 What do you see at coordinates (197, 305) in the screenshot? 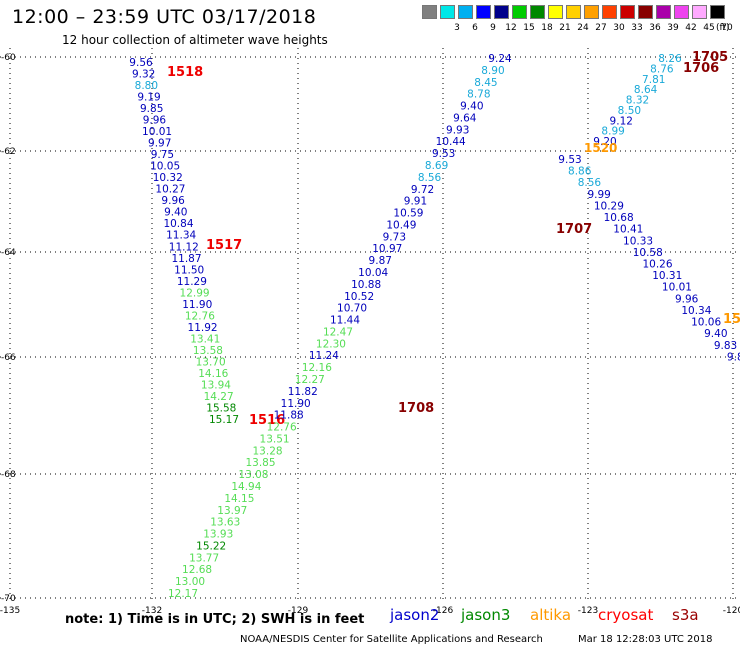
I see `wave-height-label: 11.90` at bounding box center [197, 305].